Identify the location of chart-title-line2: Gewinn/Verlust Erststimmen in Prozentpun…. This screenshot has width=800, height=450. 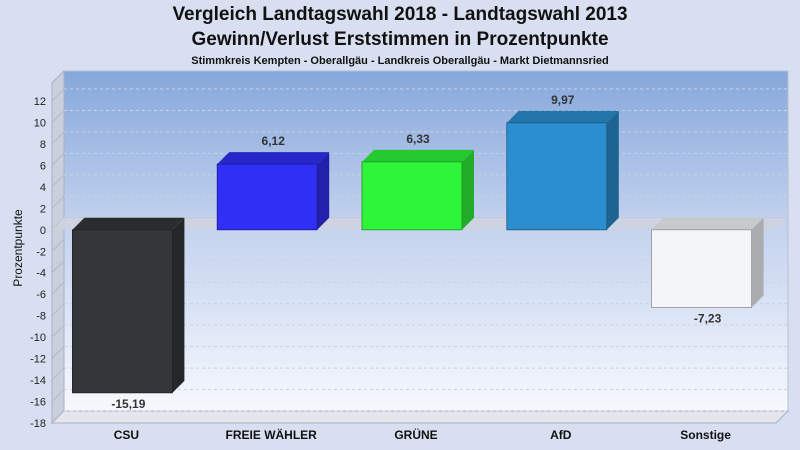
(400, 39).